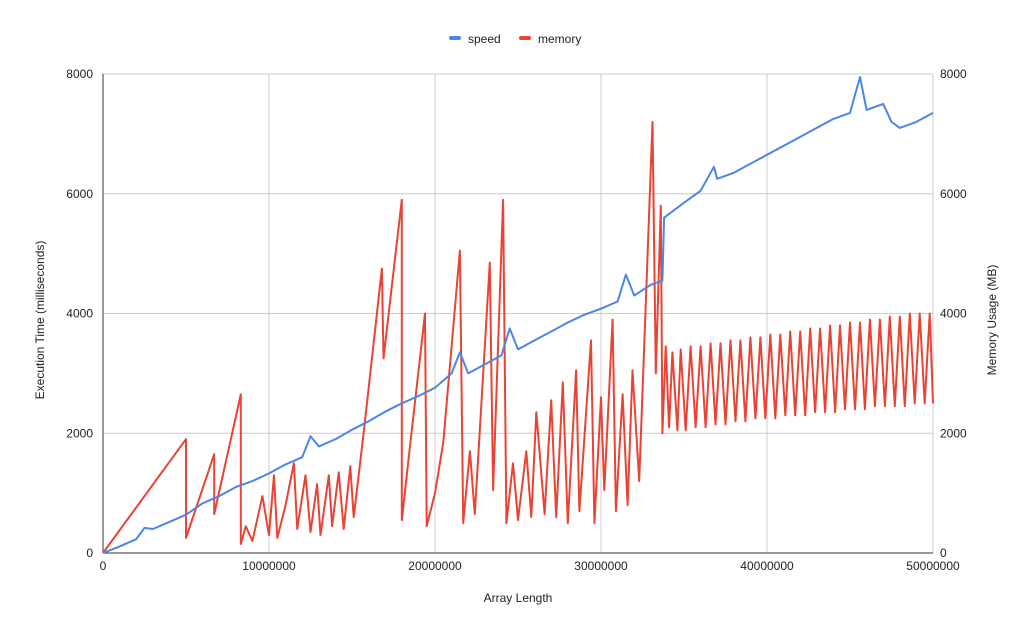 Image resolution: width=1031 pixels, height=637 pixels. What do you see at coordinates (767, 566) in the screenshot?
I see `x-tick-label: 40000000` at bounding box center [767, 566].